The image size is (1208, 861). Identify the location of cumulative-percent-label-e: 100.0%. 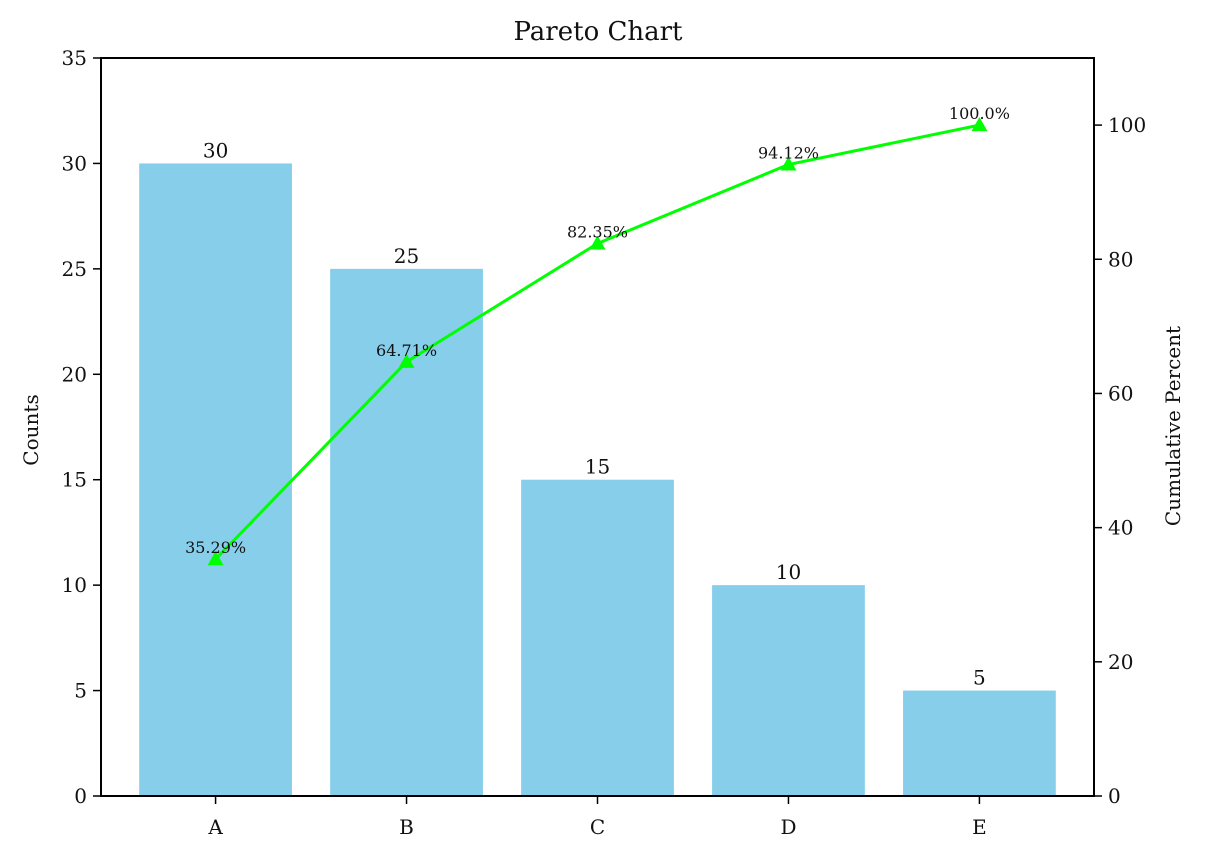
(979, 113).